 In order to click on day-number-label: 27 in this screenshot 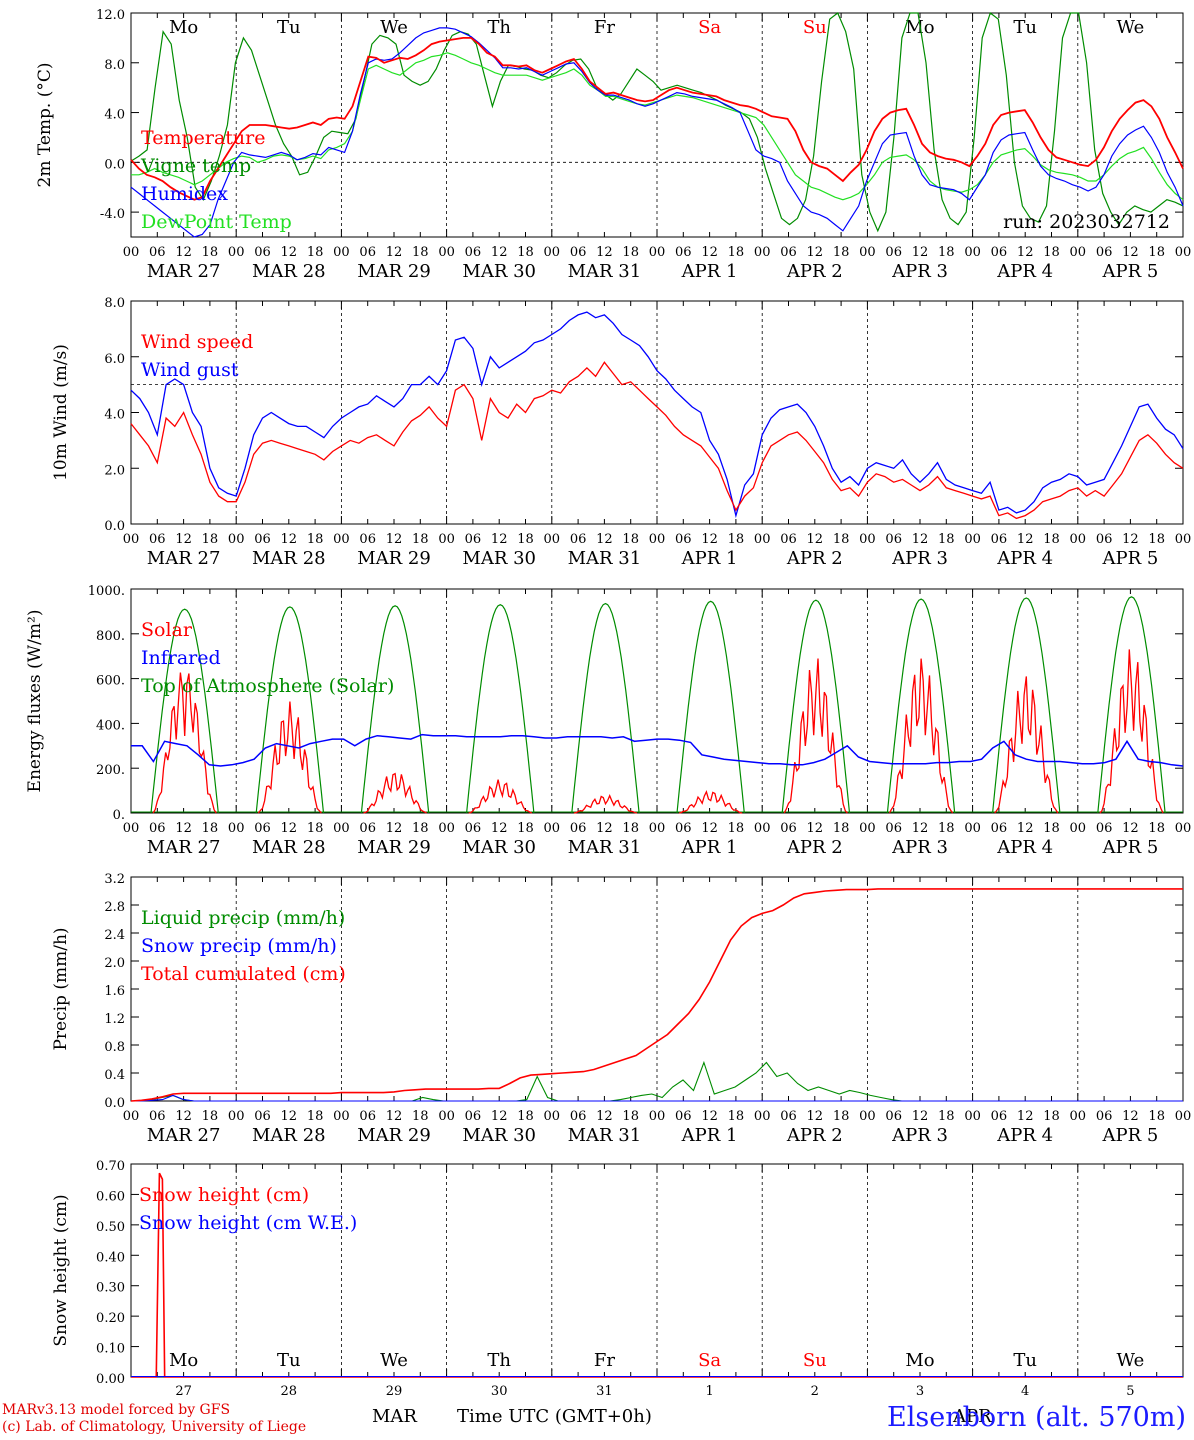, I will do `click(183, 1391)`.